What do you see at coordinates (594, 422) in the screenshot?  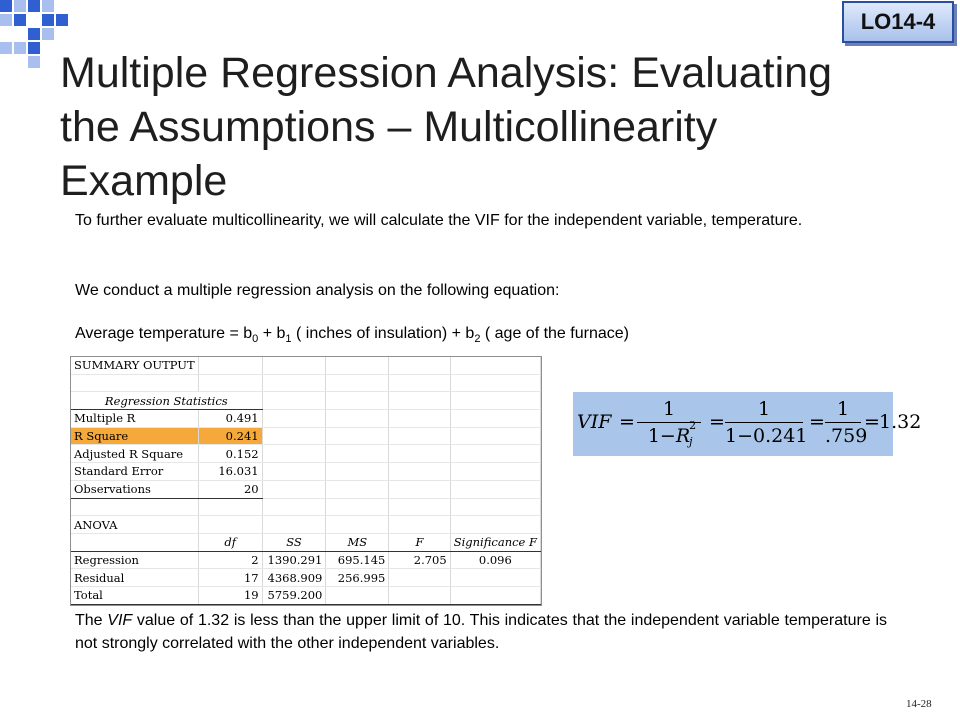 I see `vif-lhs: VIF` at bounding box center [594, 422].